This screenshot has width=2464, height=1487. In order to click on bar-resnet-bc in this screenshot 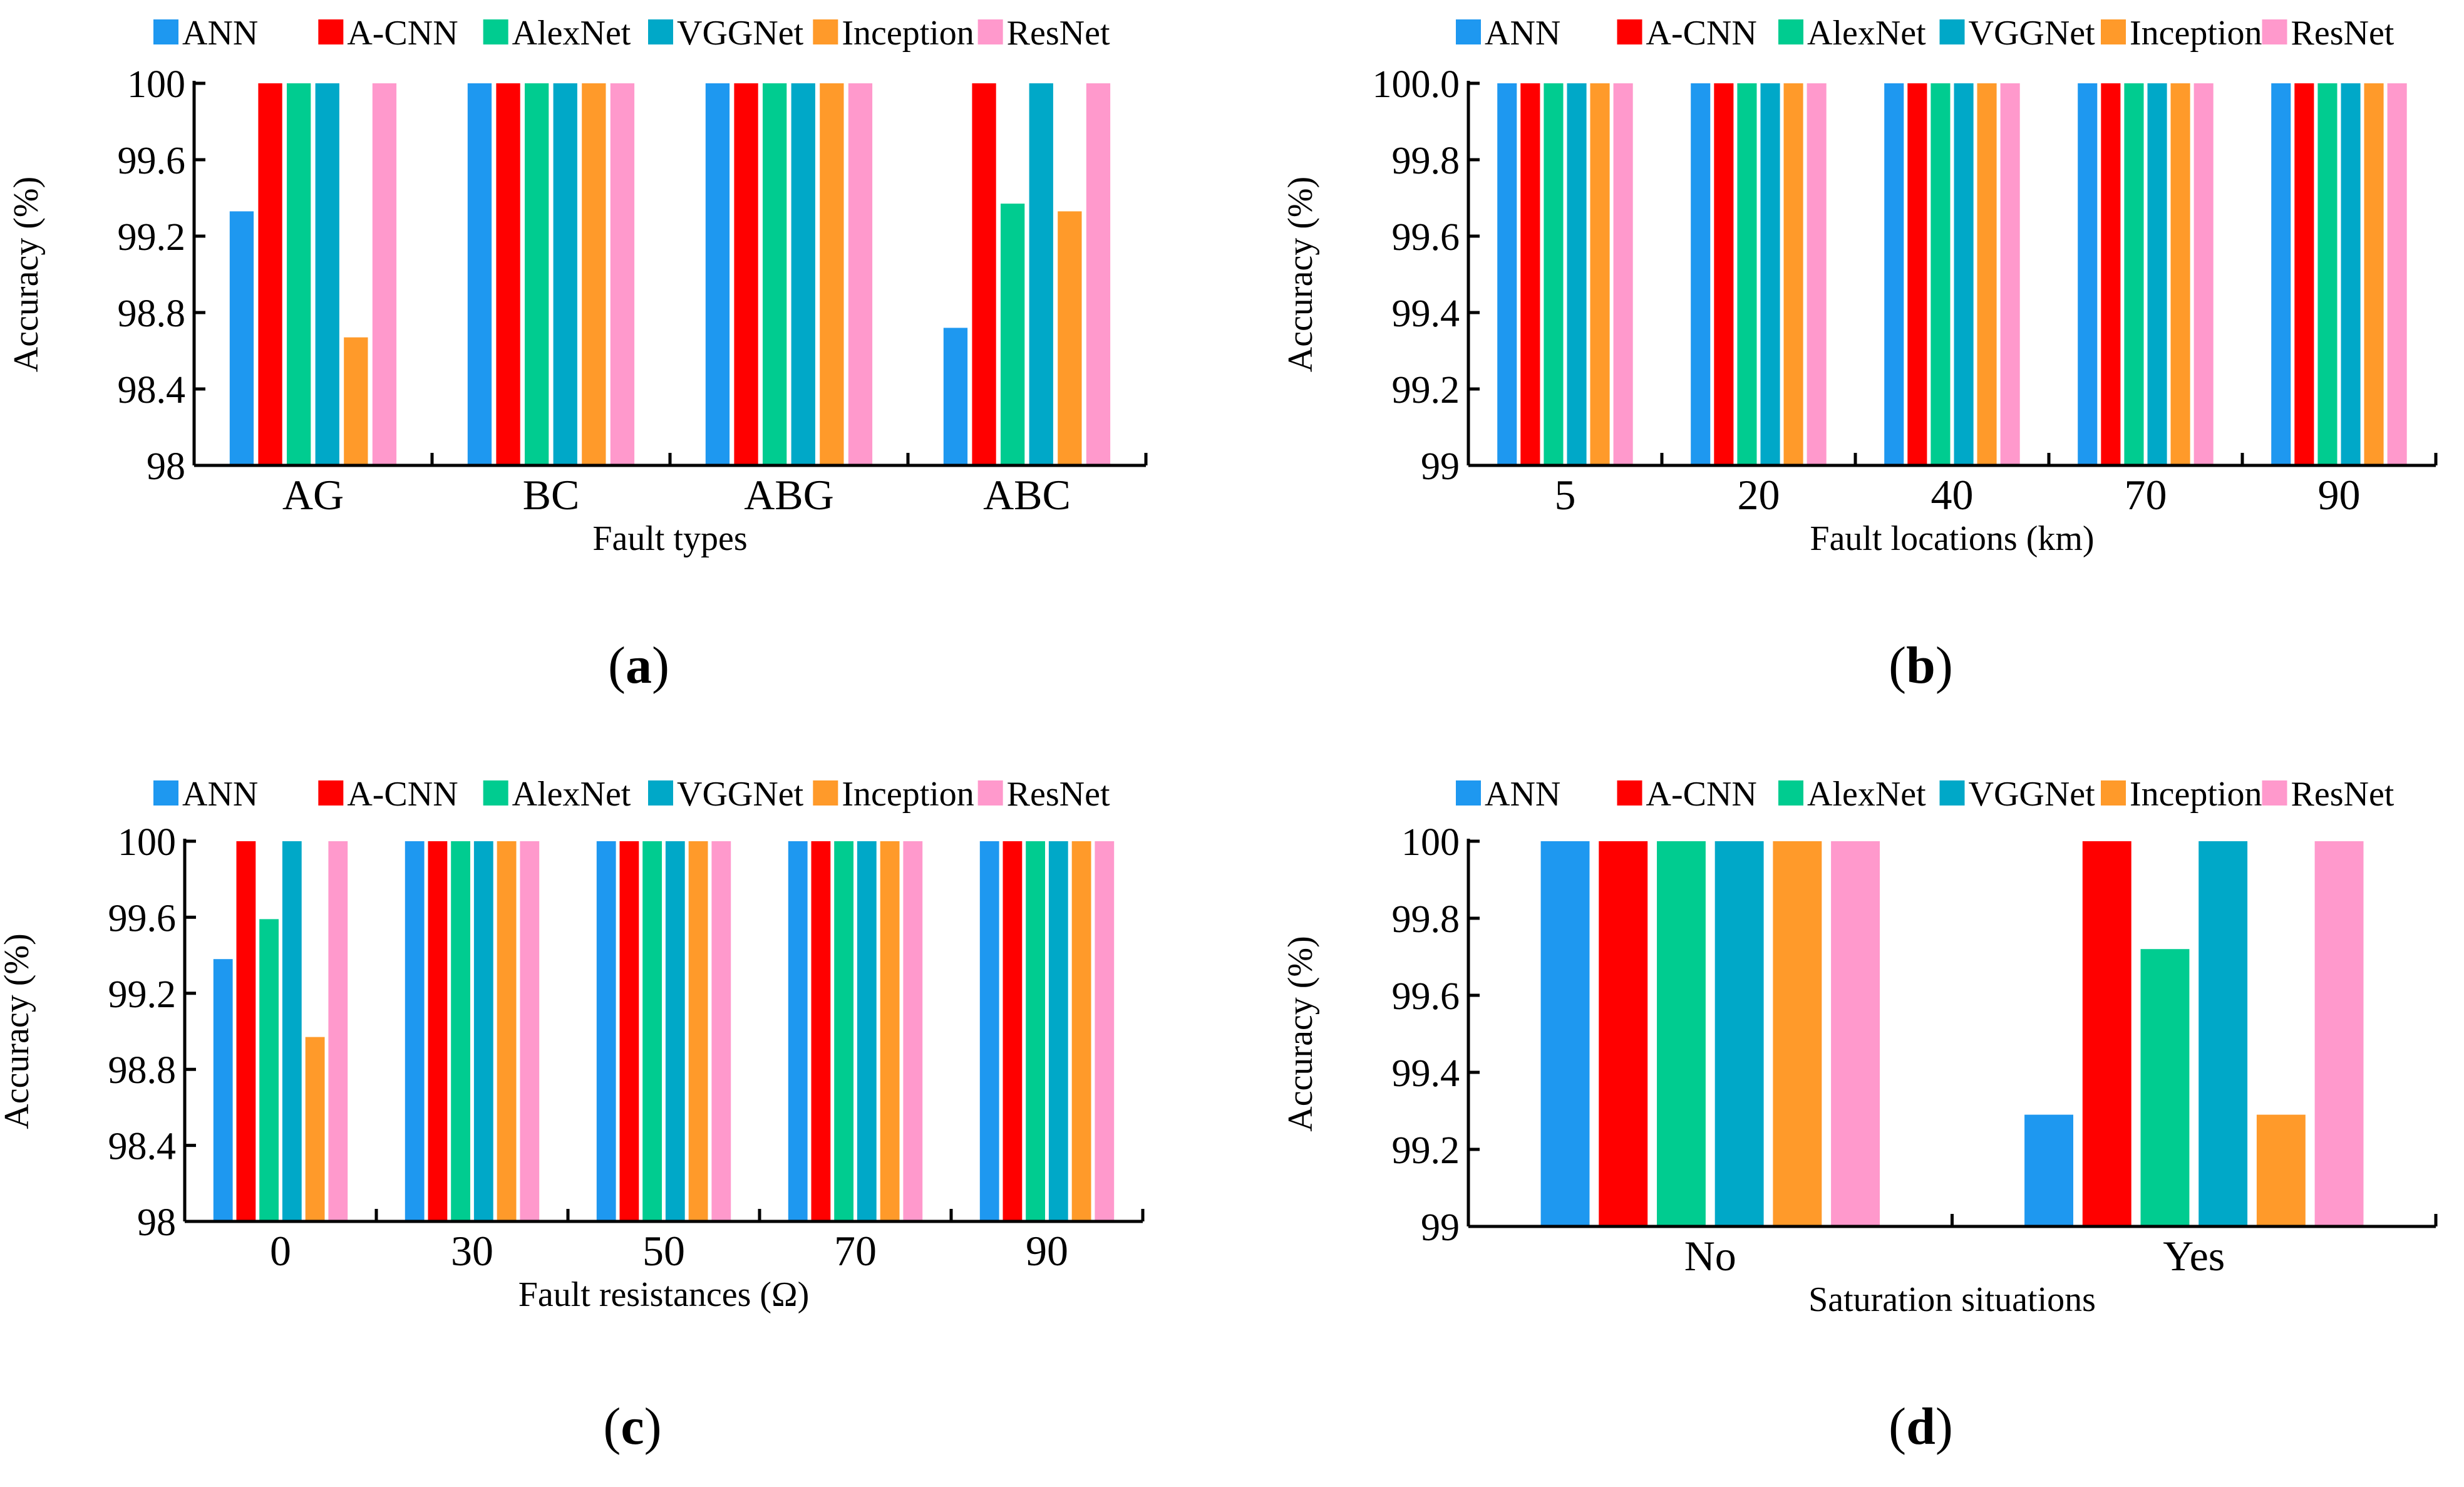, I will do `click(622, 274)`.